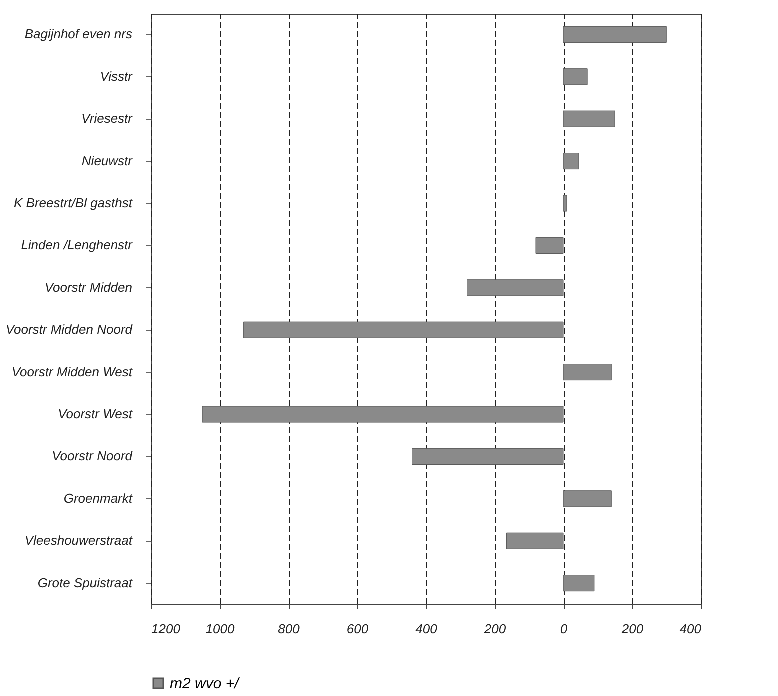 The width and height of the screenshot is (778, 696). I want to click on y-tick-label: Voorstr Midden, so click(88, 287).